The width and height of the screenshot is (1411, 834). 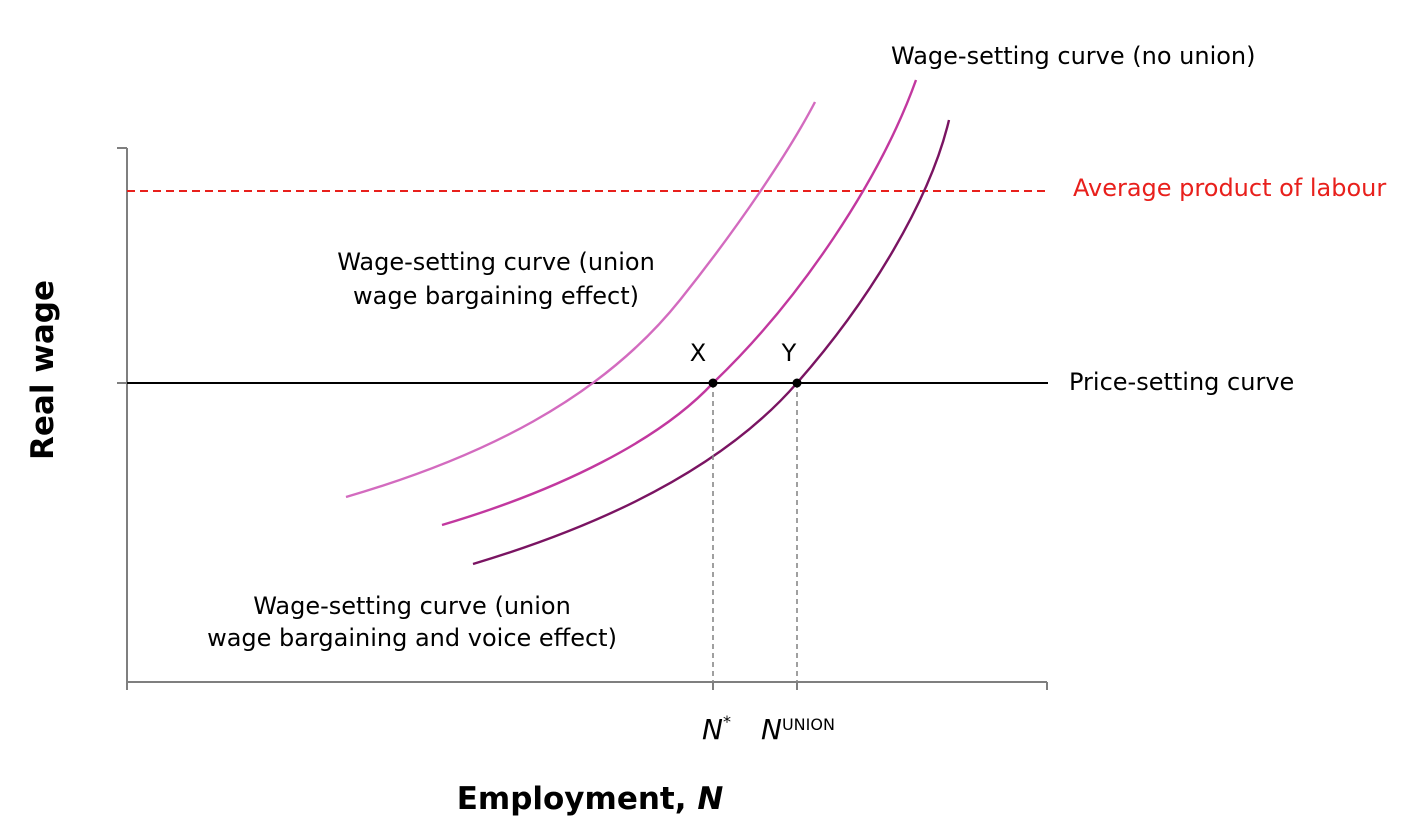 I want to click on y-axis-title: Real wage, so click(x=43, y=370).